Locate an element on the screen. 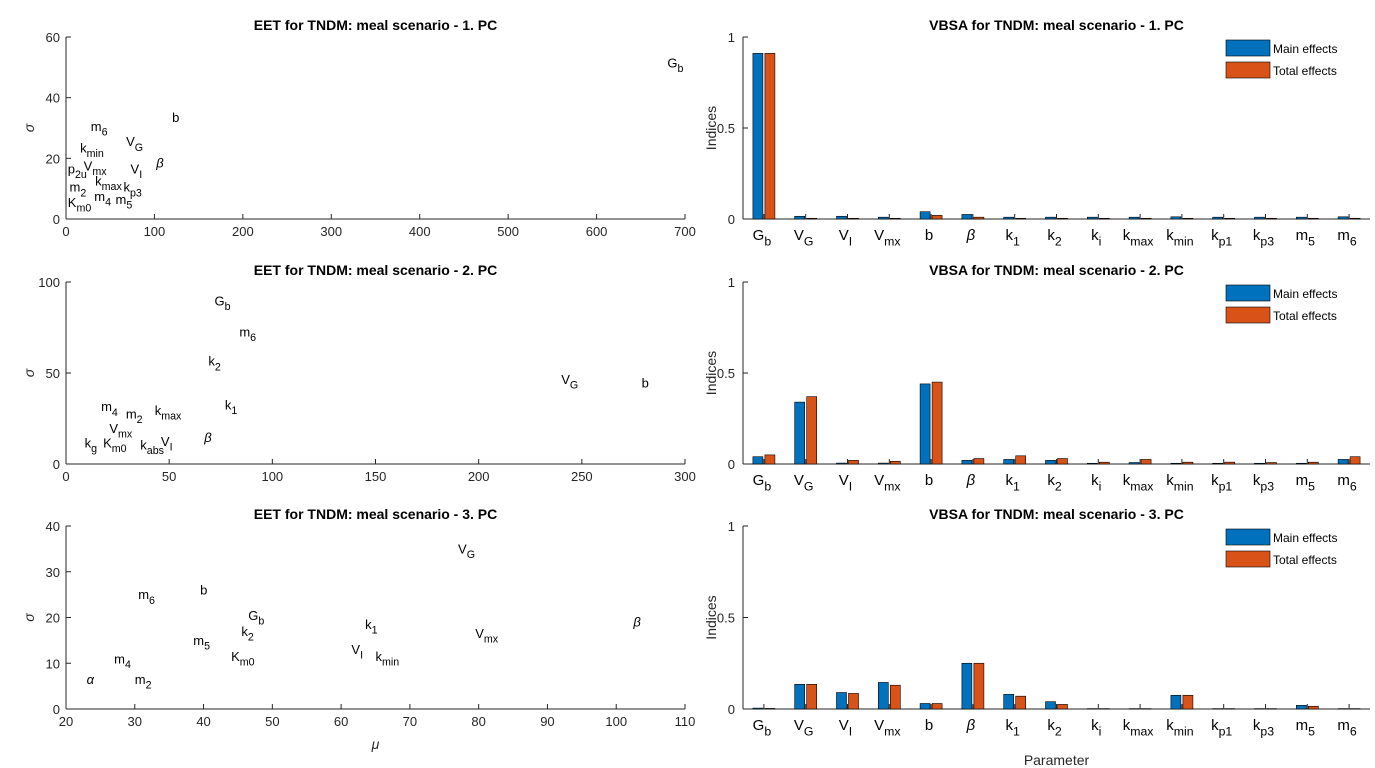  point-label: m2 is located at coordinates (143, 682).